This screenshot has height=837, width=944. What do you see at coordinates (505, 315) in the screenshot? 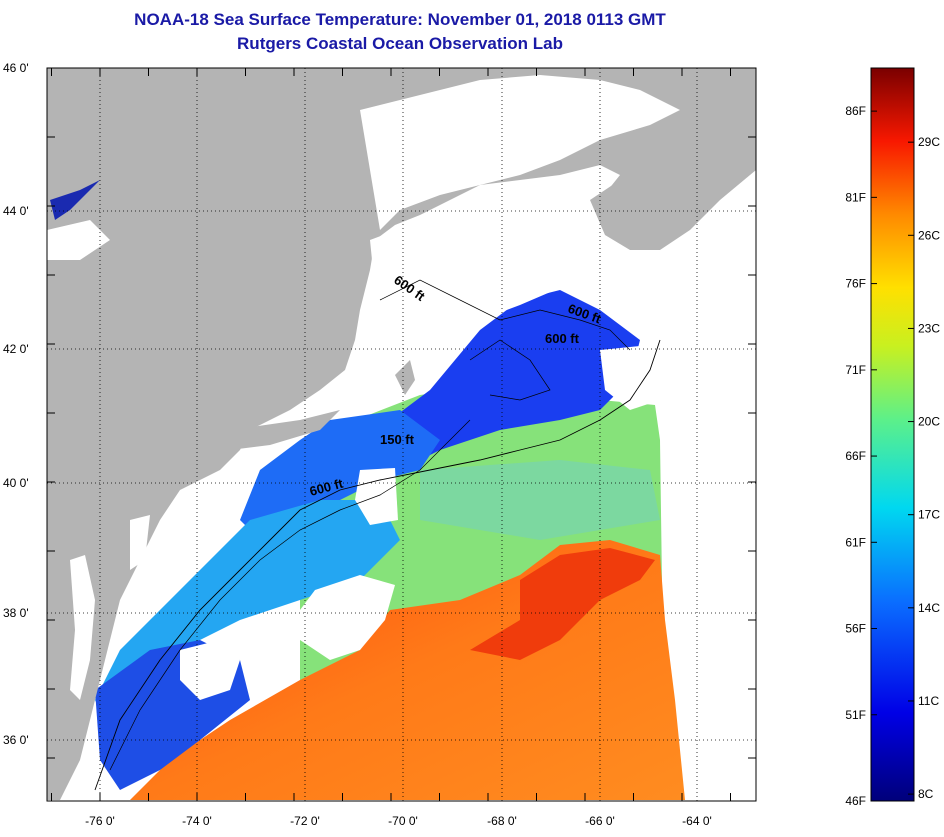
I see `contour-gom` at bounding box center [505, 315].